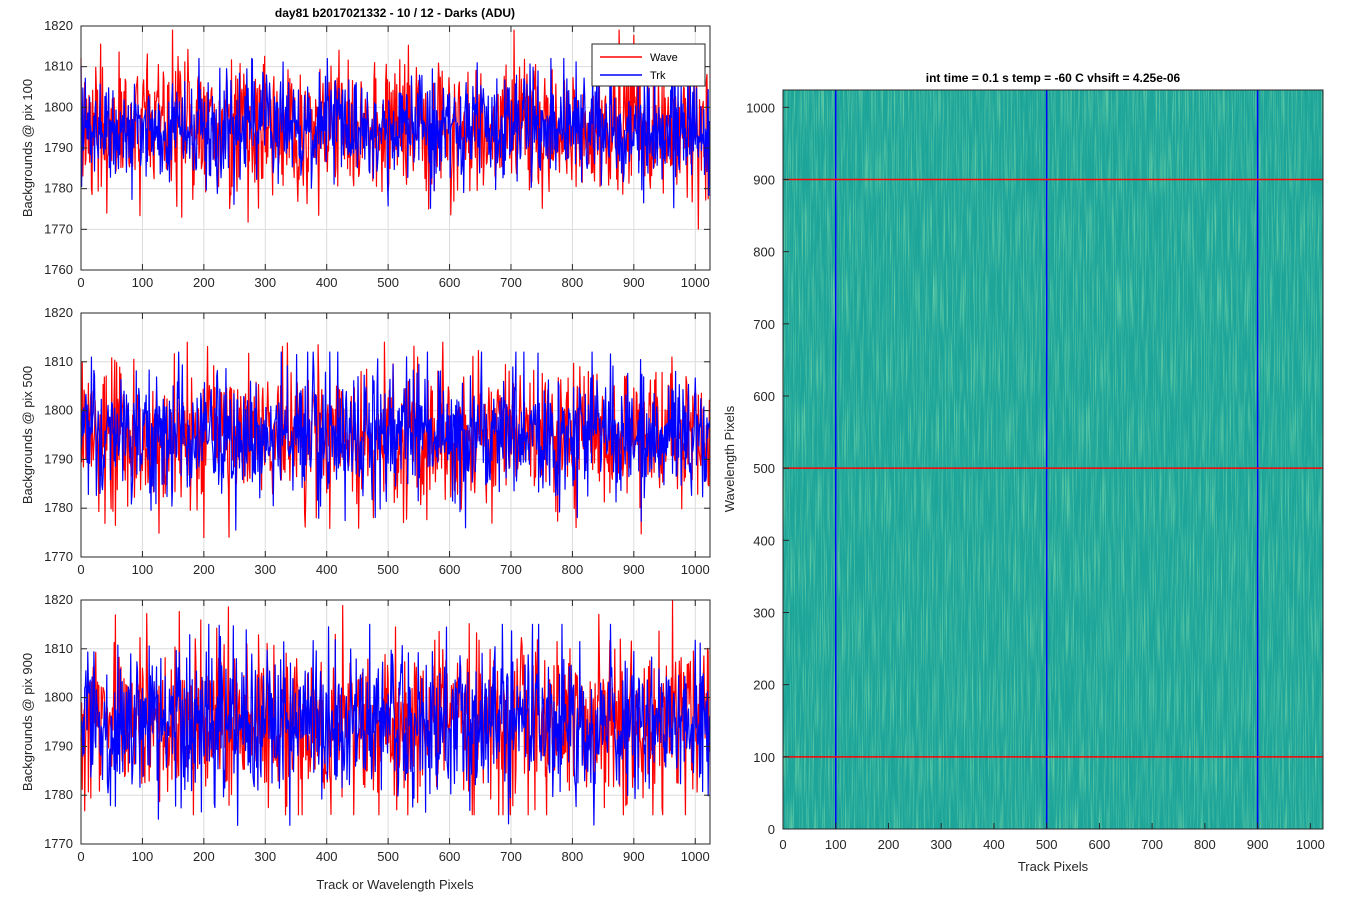 The width and height of the screenshot is (1350, 900). I want to click on legend-label-trk: Trk, so click(658, 76).